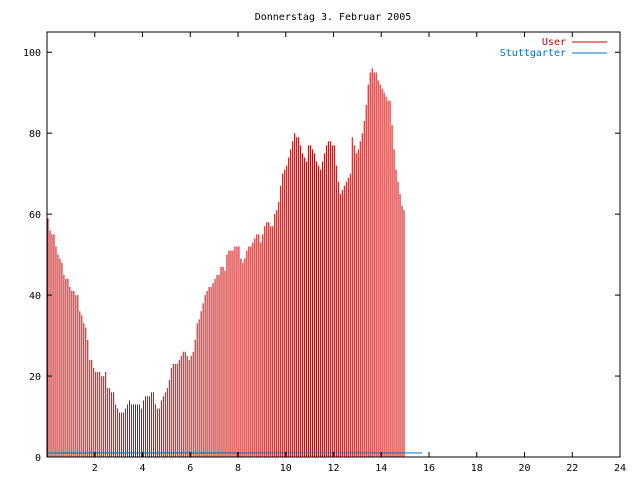  Describe the element at coordinates (35, 134) in the screenshot. I see `y-tick-label: 80` at that location.